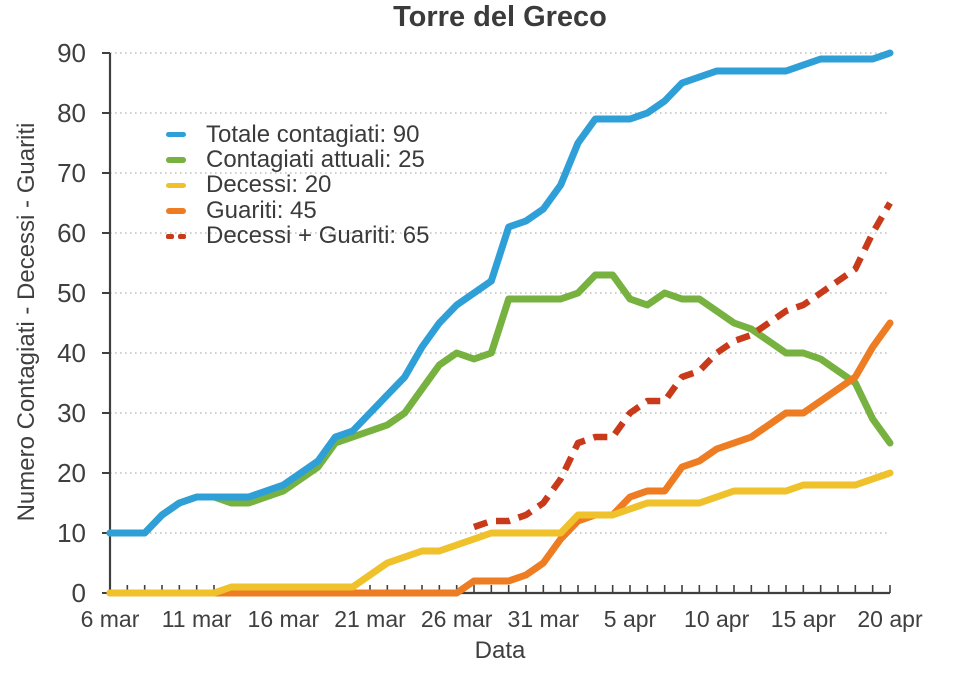 The image size is (960, 675). I want to click on y-tick-label: 30, so click(71, 413).